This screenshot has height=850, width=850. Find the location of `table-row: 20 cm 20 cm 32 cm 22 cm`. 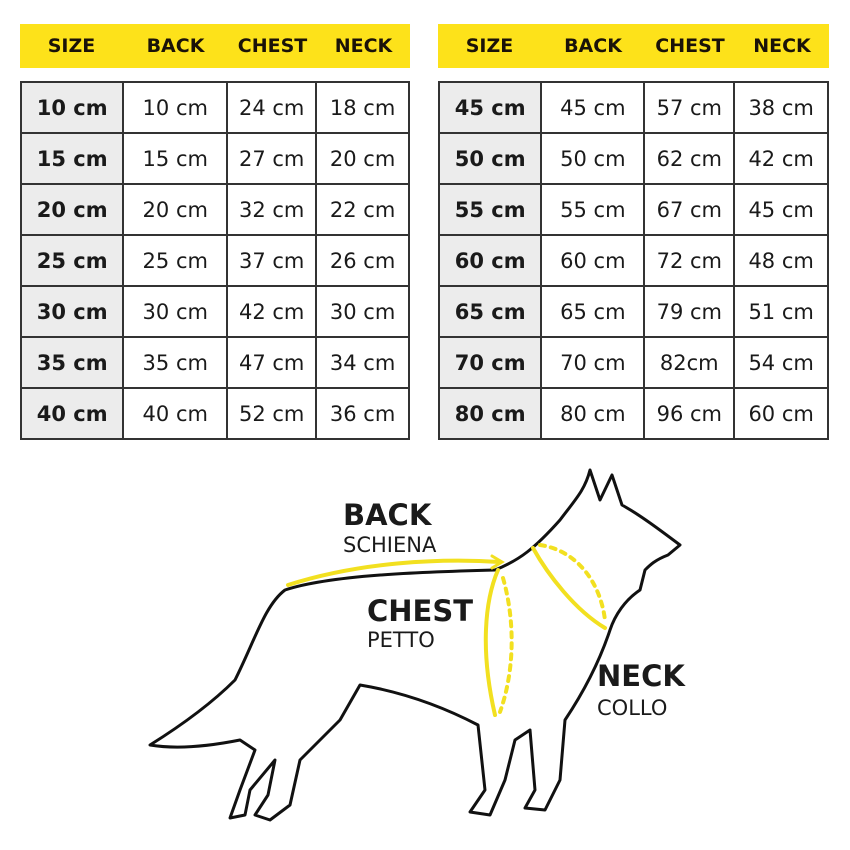

table-row: 20 cm 20 cm 32 cm 22 cm is located at coordinates (214, 209).